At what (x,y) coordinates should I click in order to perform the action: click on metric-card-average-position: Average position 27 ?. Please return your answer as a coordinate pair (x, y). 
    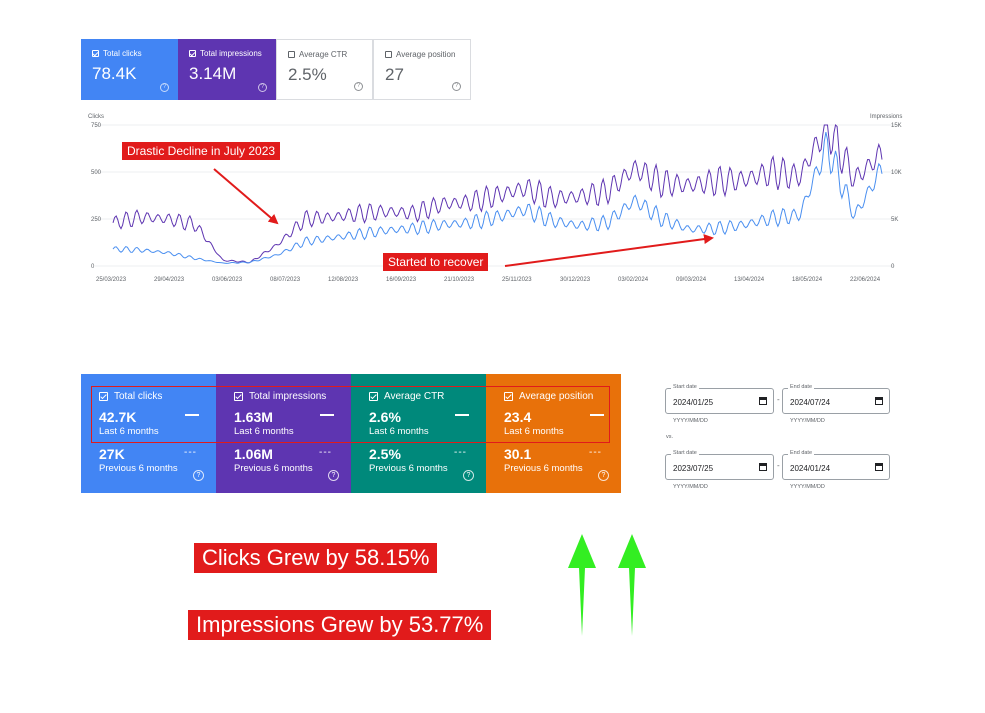
    Looking at the image, I should click on (422, 69).